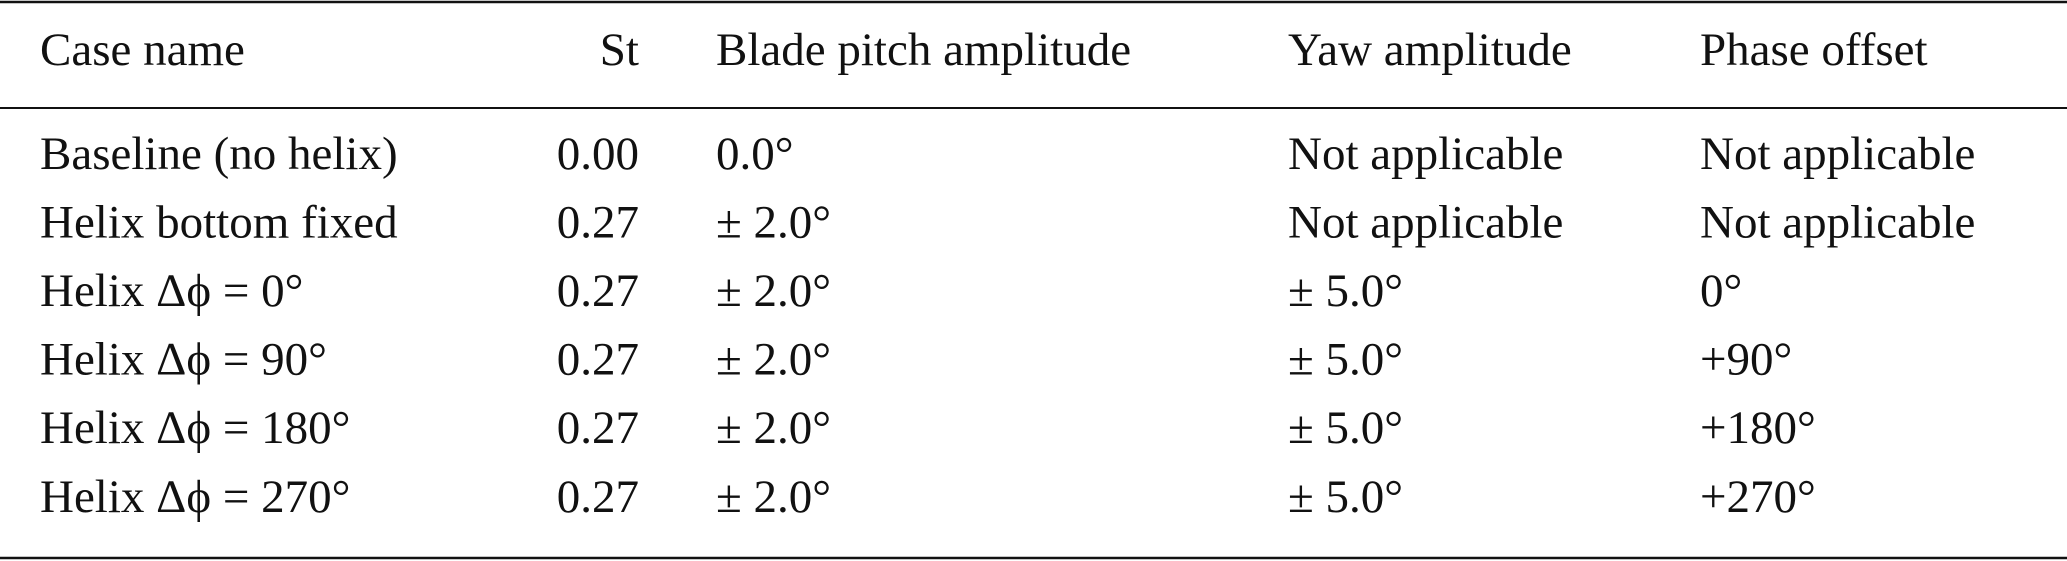  What do you see at coordinates (171, 291) in the screenshot?
I see `cell: Helix Δϕ = 0°` at bounding box center [171, 291].